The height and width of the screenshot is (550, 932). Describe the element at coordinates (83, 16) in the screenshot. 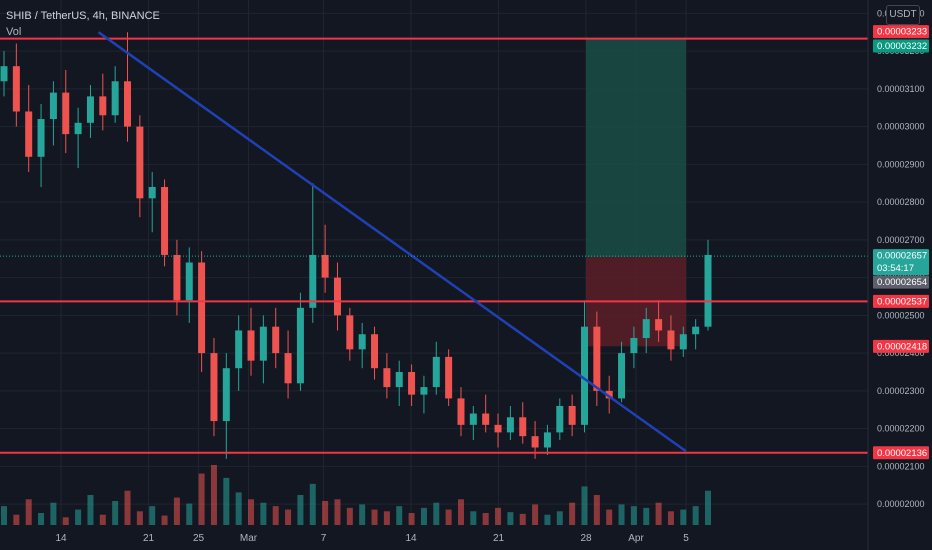

I see `symbol-title: SHIB / TetherUS, 4h, BINANCE` at that location.